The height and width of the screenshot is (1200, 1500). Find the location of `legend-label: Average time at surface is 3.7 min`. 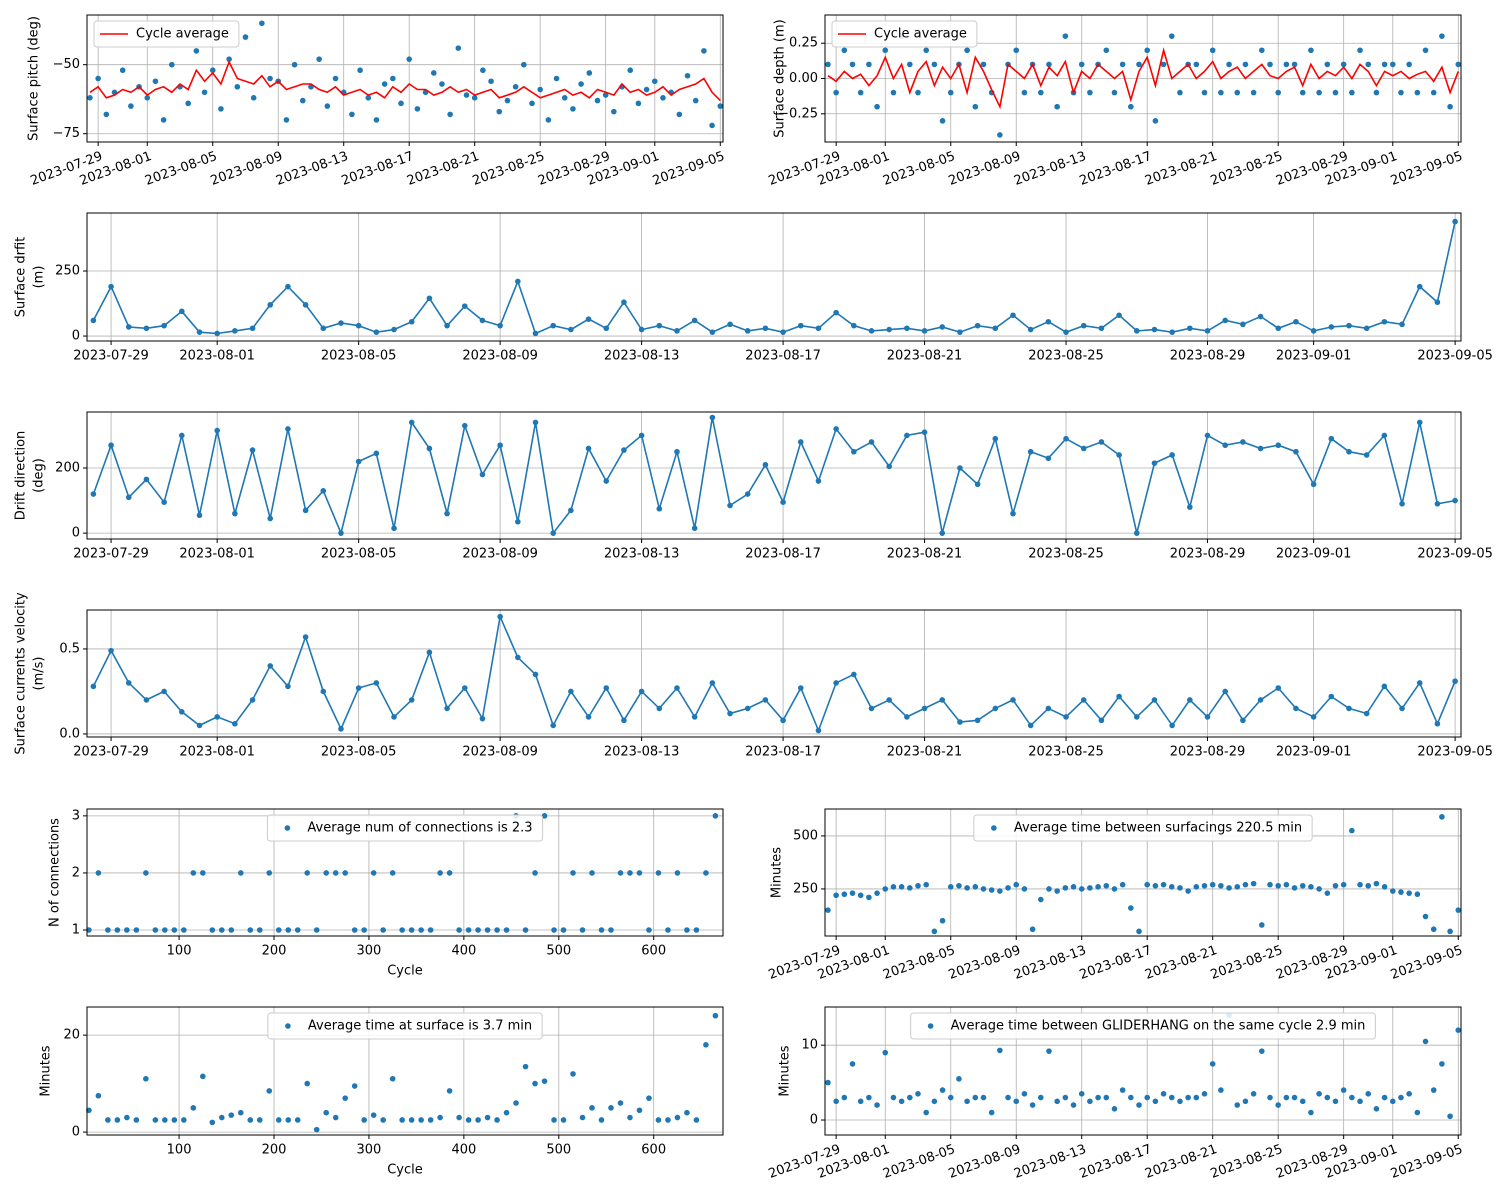

legend-label: Average time at surface is 3.7 min is located at coordinates (420, 1026).